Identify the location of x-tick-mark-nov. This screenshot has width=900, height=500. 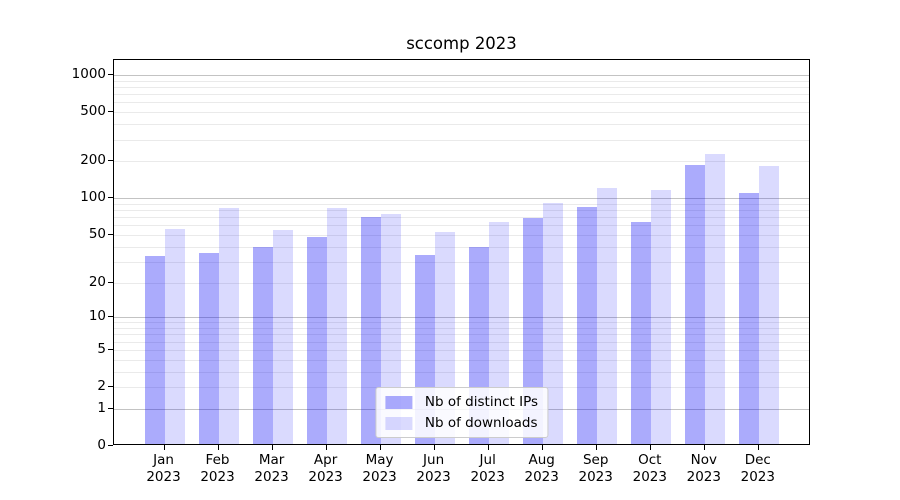
(704, 447).